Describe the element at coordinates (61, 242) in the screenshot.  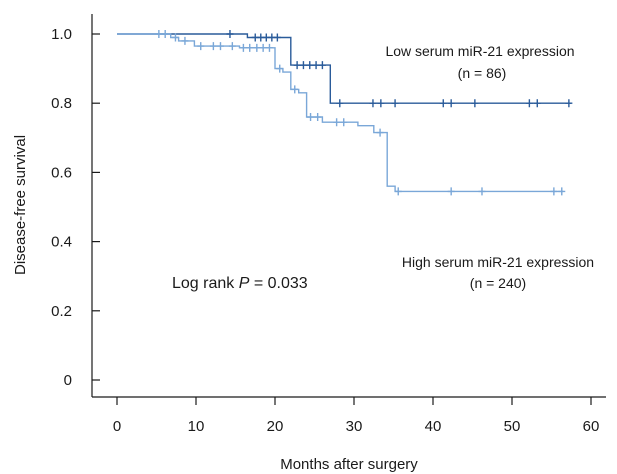
I see `y-tick-label: 0.4` at that location.